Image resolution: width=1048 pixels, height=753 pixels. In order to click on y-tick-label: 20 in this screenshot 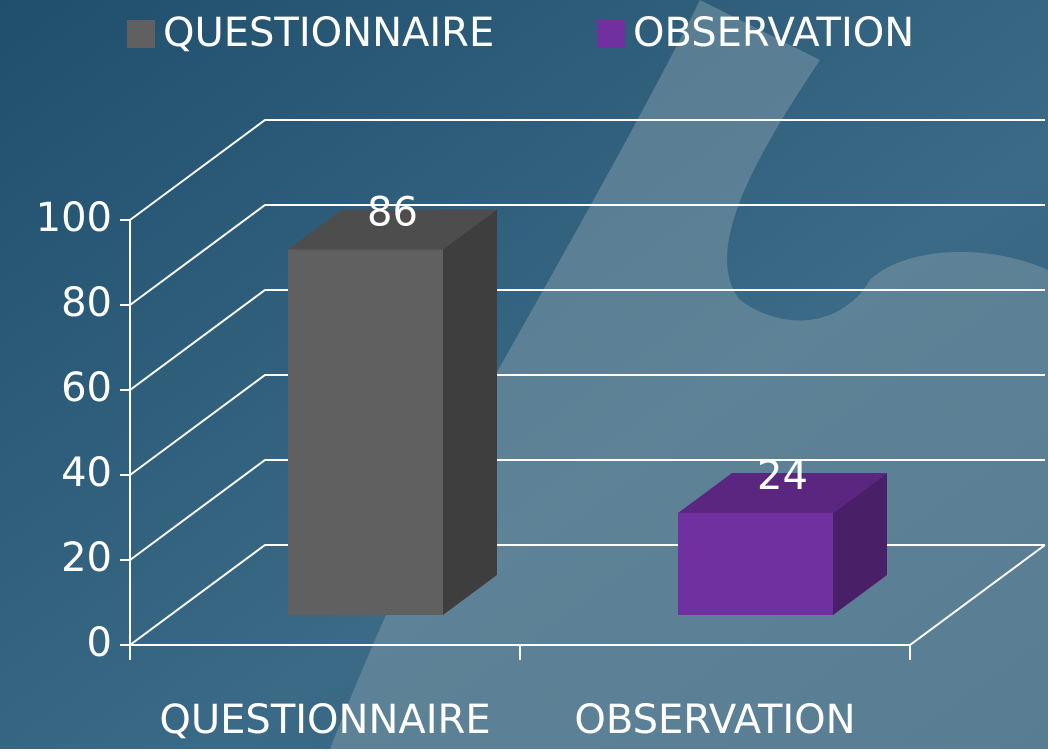, I will do `click(86, 558)`.